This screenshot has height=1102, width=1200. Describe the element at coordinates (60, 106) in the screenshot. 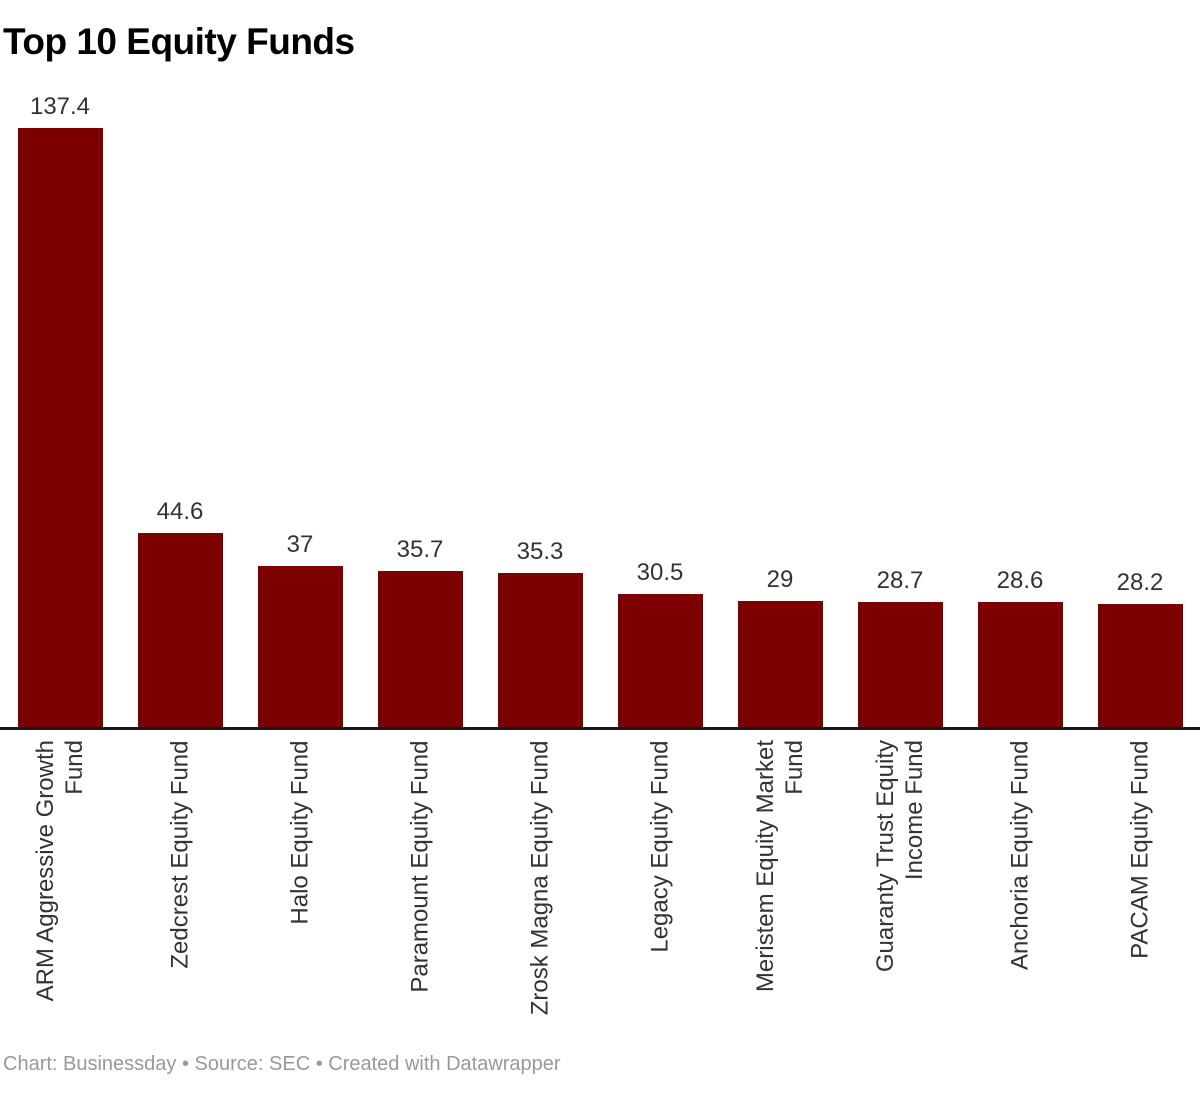

I see `bar-value-label: 137.4` at that location.